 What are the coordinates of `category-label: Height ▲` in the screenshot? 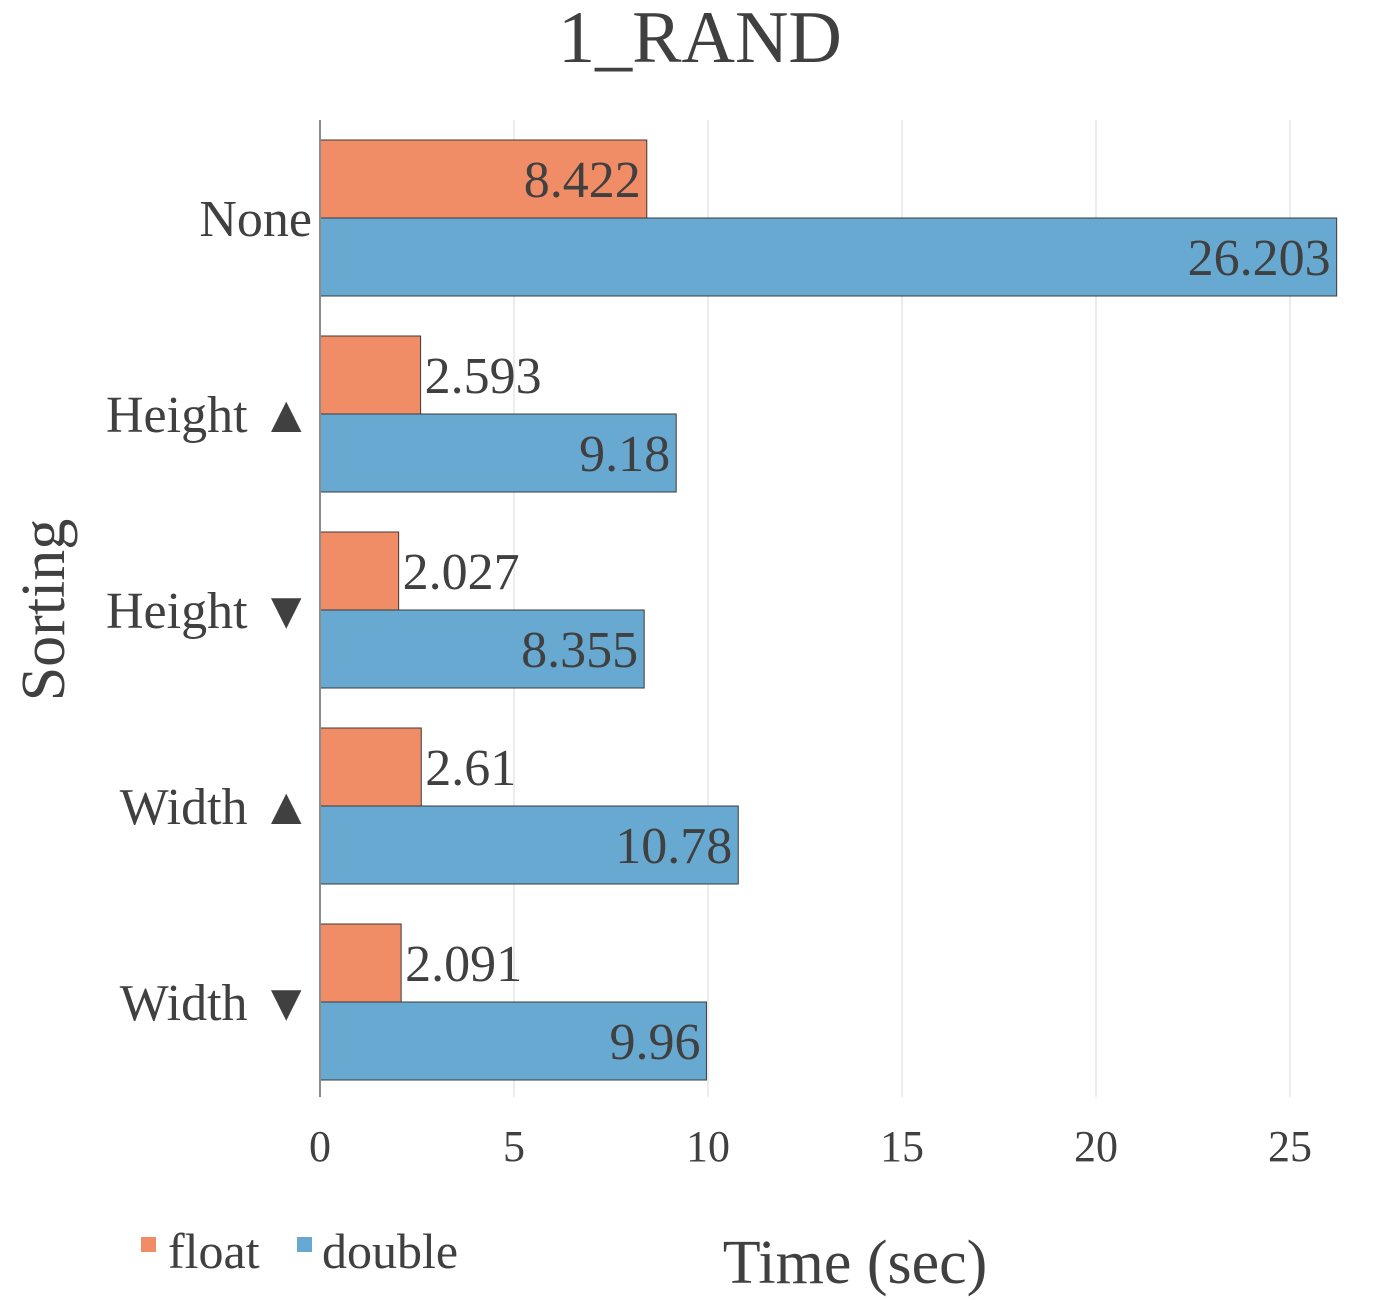 It's located at (209, 415).